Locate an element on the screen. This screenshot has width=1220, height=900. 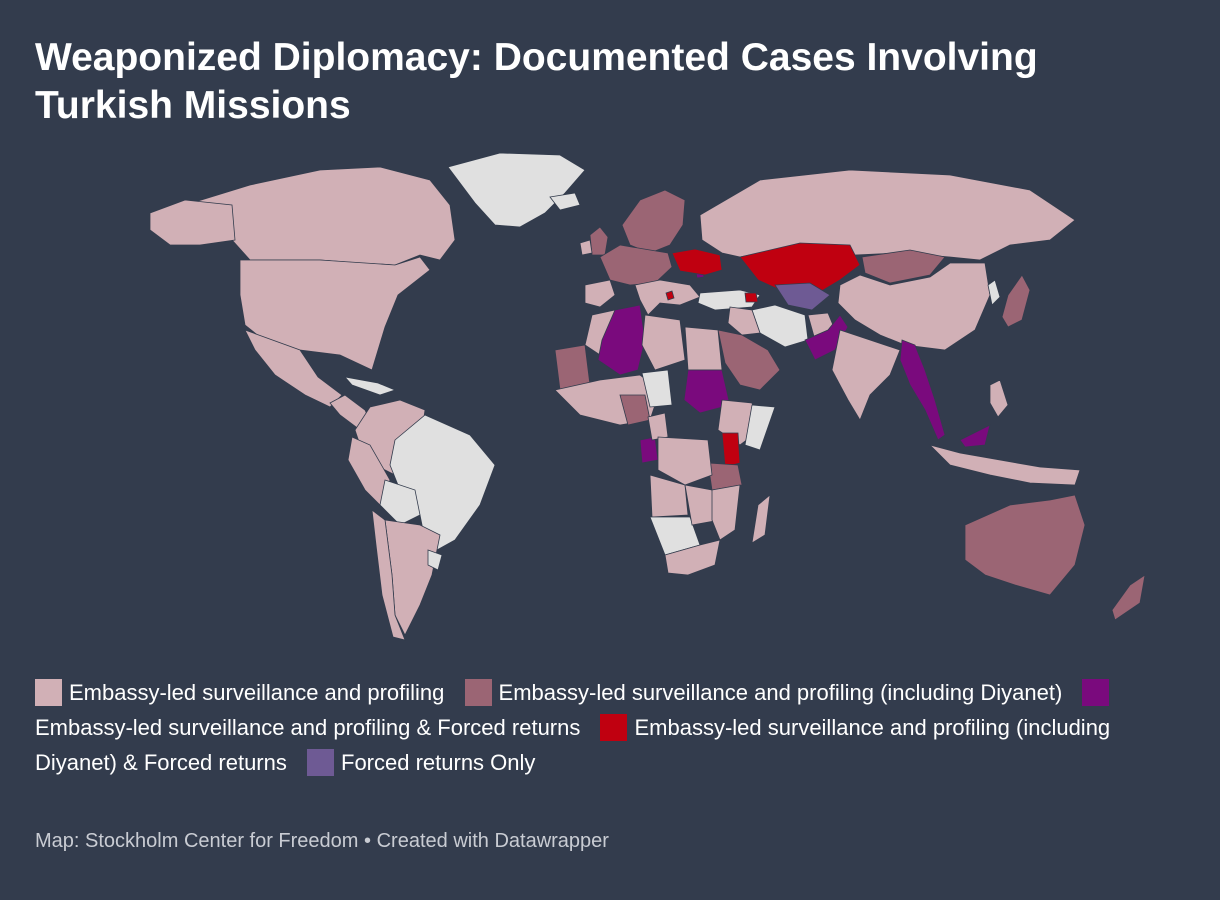
region-chile is located at coordinates (388, 575).